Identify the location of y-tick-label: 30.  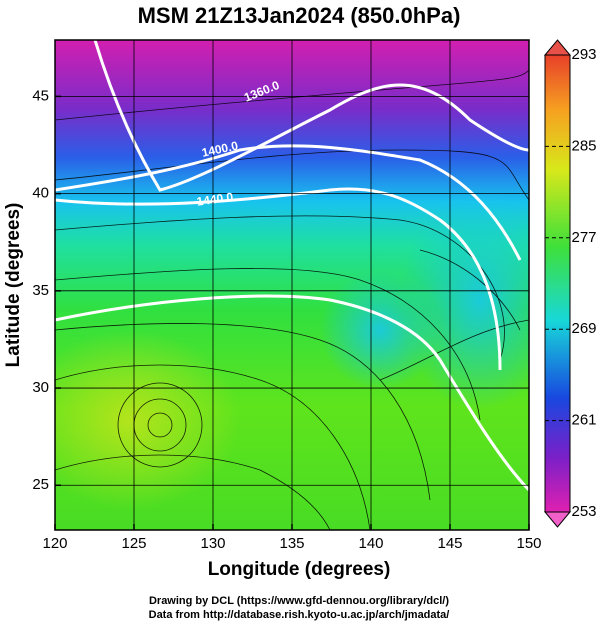
(40, 387).